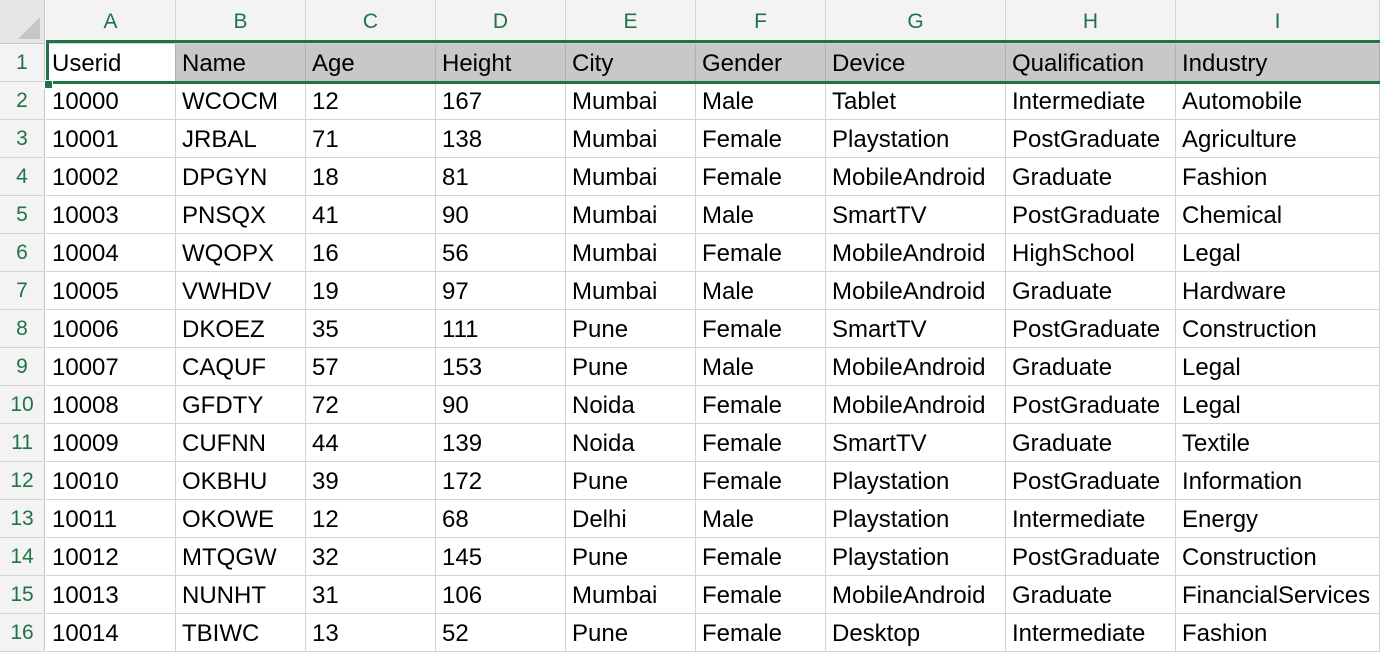 The image size is (1380, 654). Describe the element at coordinates (1091, 557) in the screenshot. I see `cell-h14: PostGraduate` at that location.